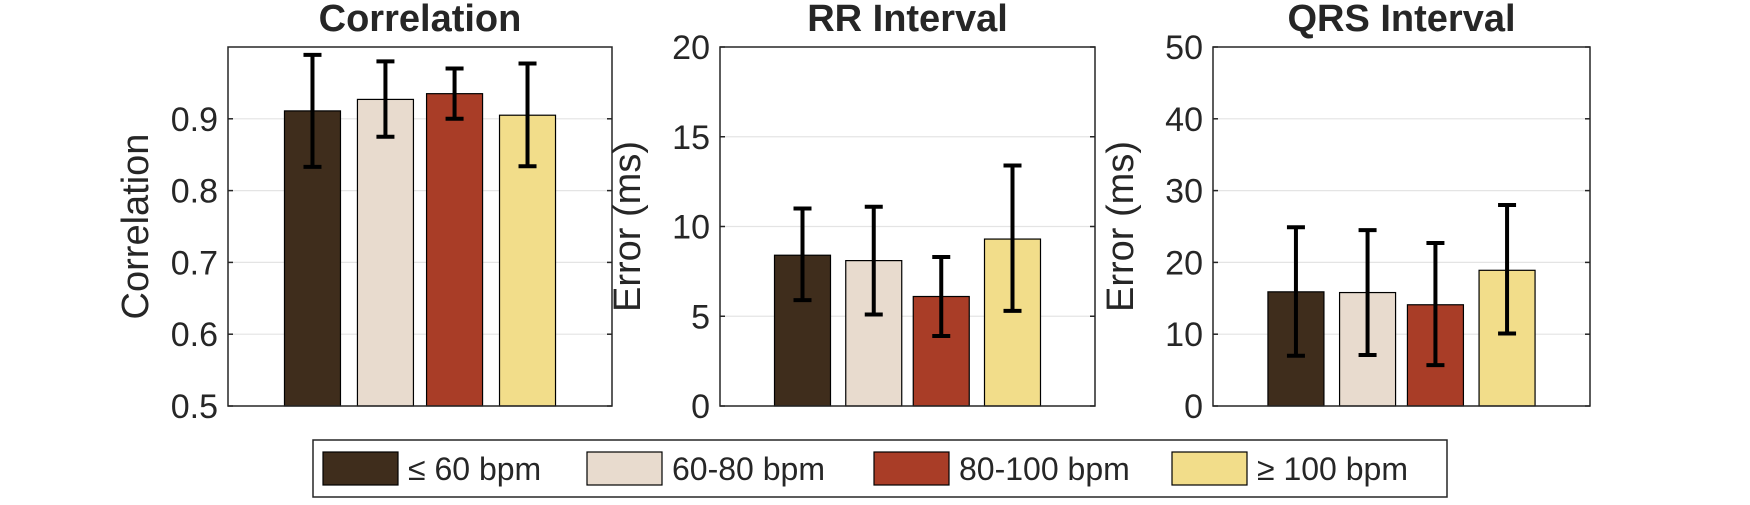 This screenshot has width=1750, height=505. I want to click on panel-1-ytick-label: 0.9, so click(194, 120).